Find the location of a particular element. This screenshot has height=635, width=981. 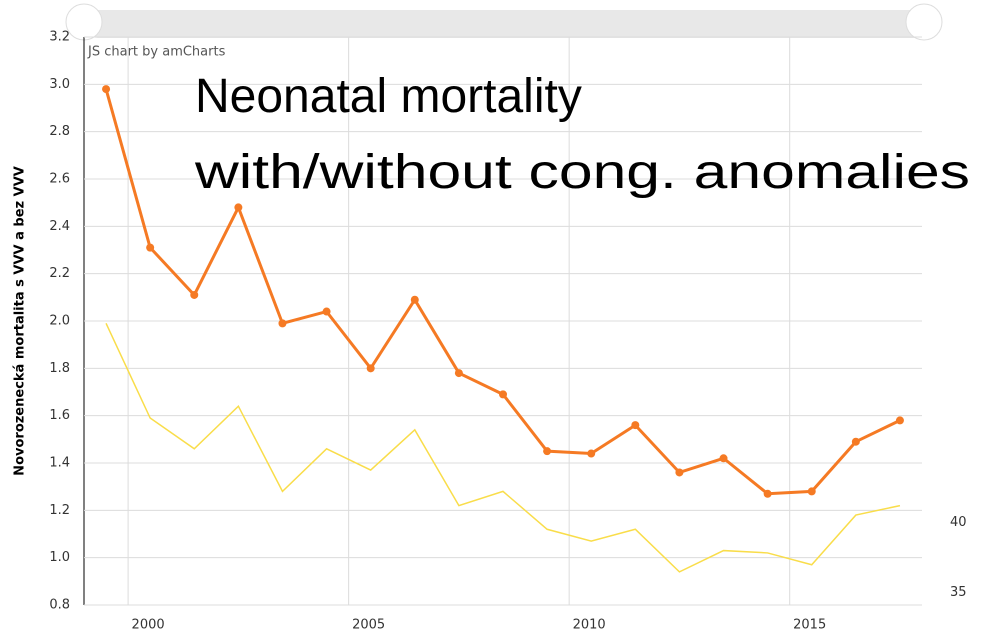

y-tick-label: 1.2 is located at coordinates (59, 510).